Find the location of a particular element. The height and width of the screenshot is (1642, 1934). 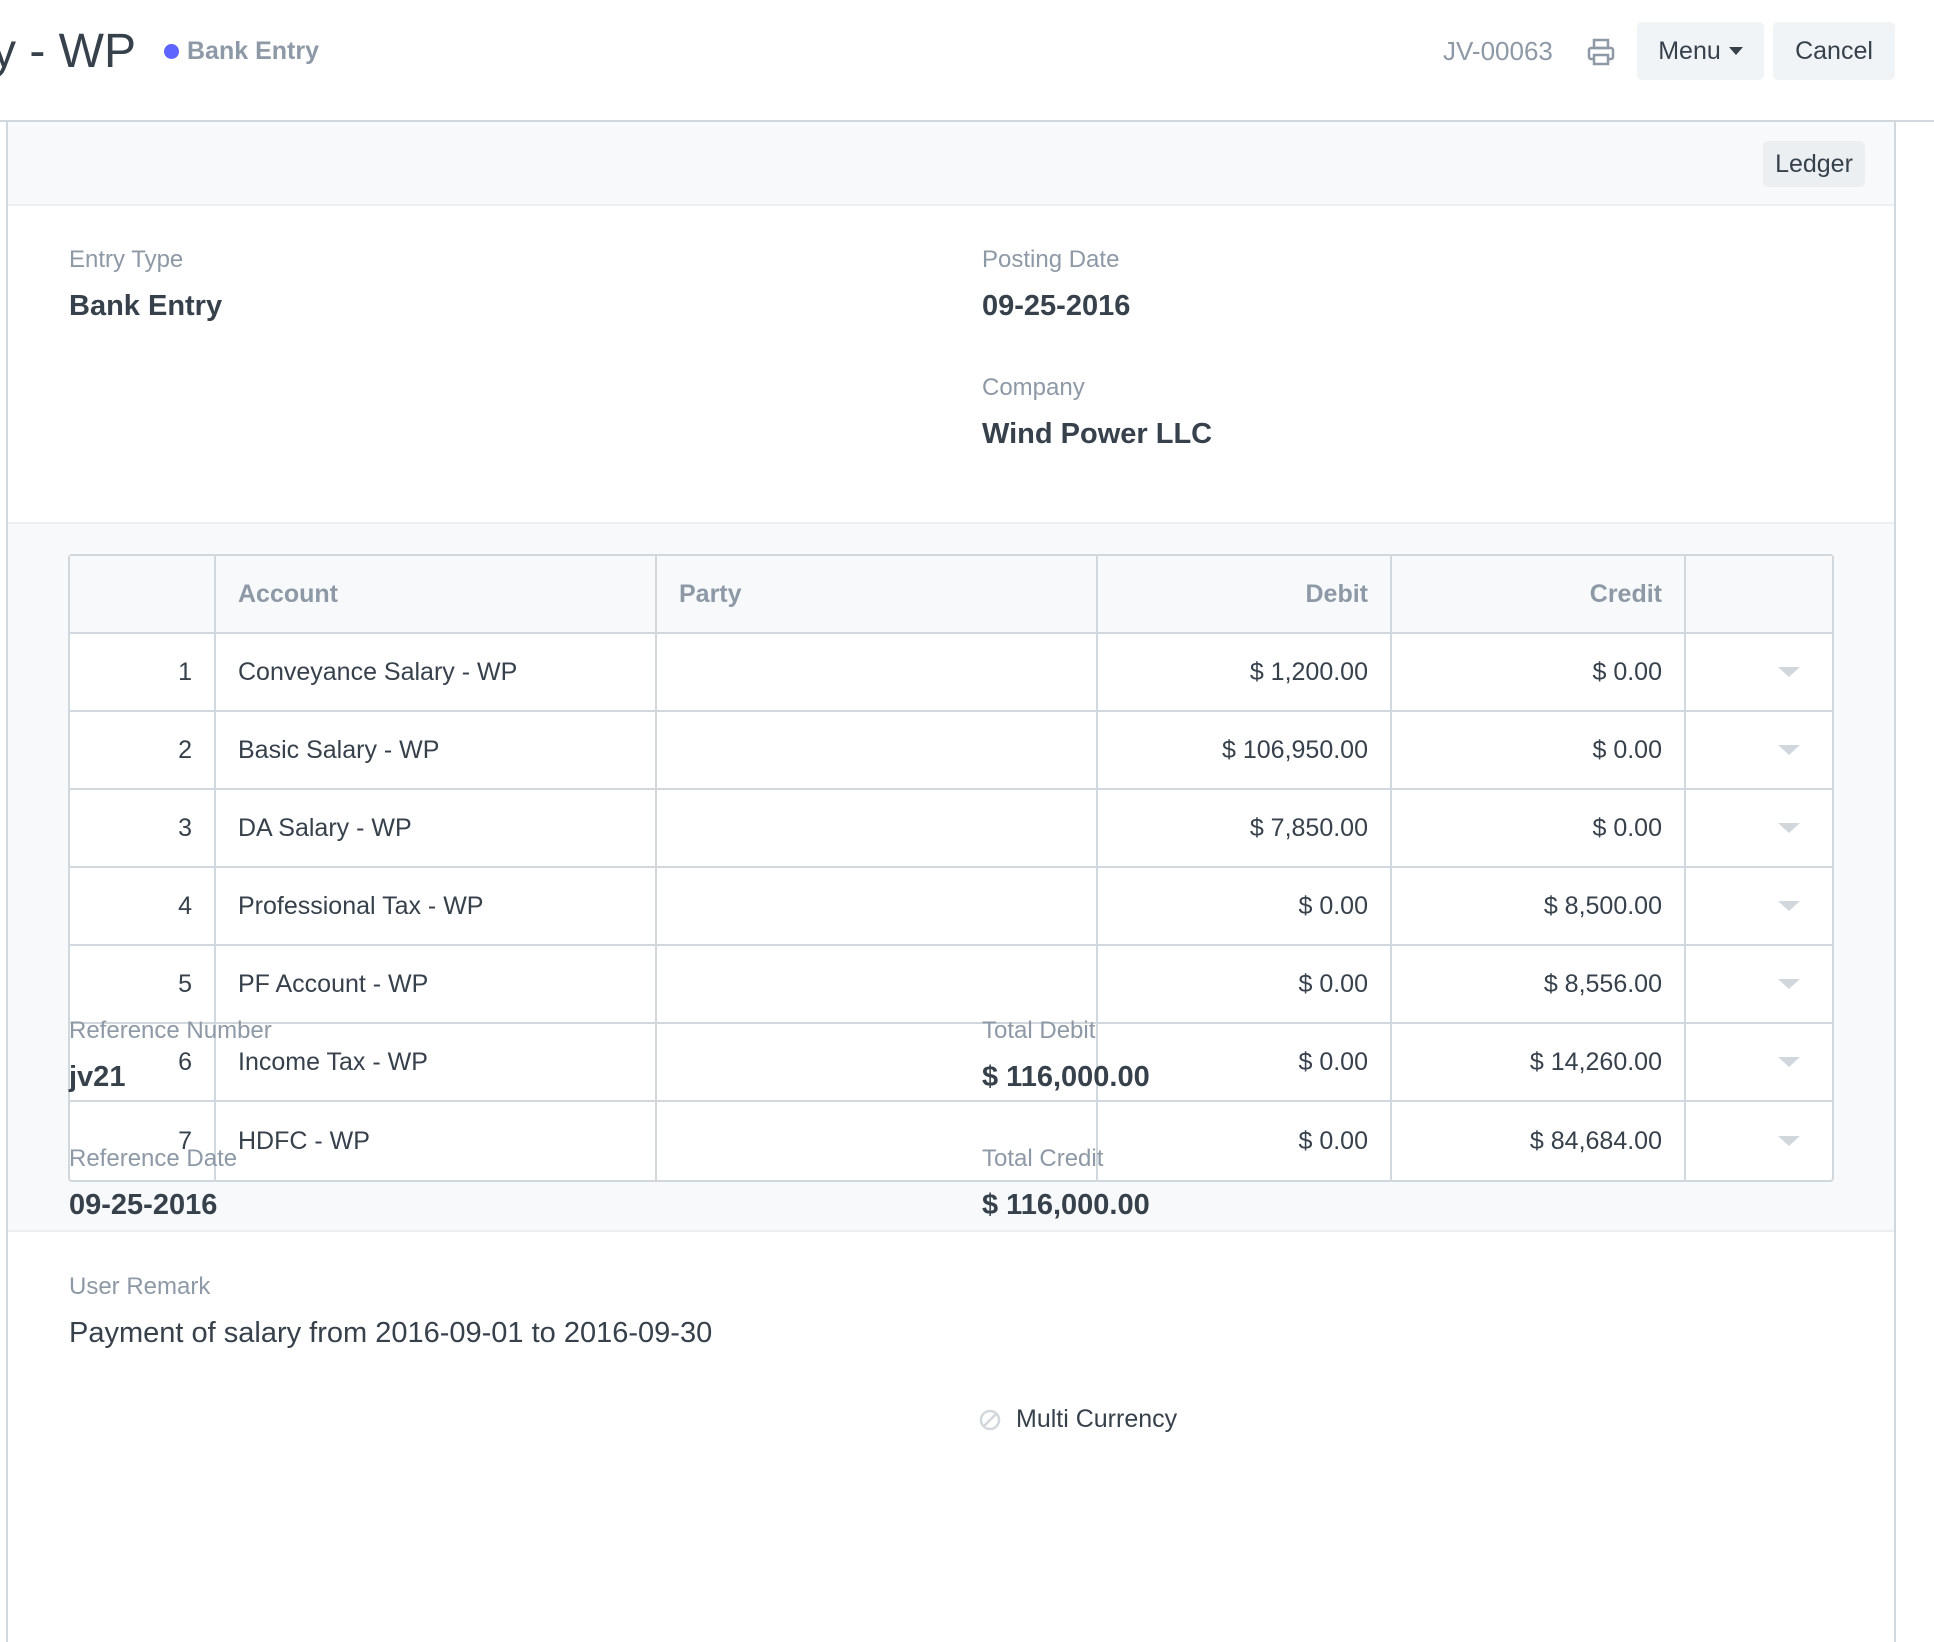

reference-number-label: Reference Number is located at coordinates (170, 1030).